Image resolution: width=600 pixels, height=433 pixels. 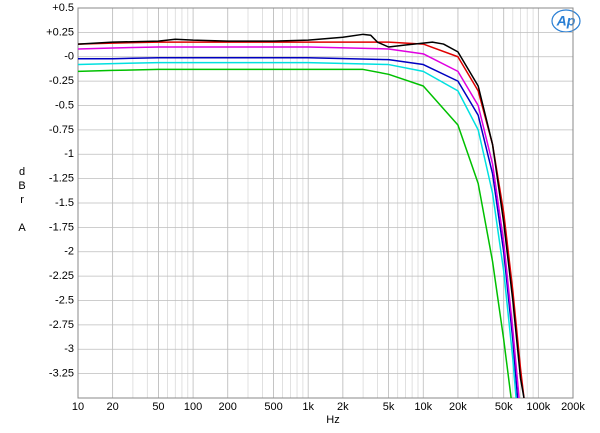 I want to click on logo: Ap, so click(x=566, y=21).